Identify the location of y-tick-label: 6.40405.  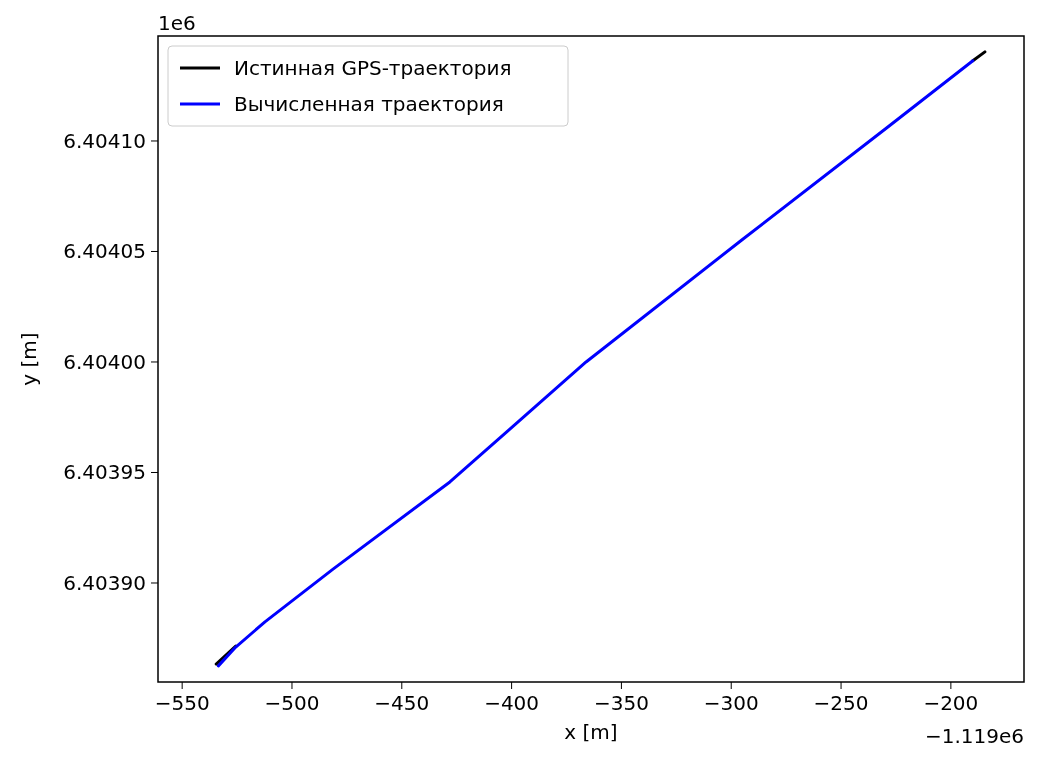
(104, 251).